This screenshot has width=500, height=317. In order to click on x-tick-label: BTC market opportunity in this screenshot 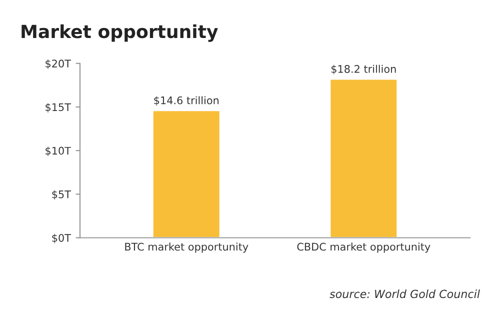, I will do `click(186, 247)`.